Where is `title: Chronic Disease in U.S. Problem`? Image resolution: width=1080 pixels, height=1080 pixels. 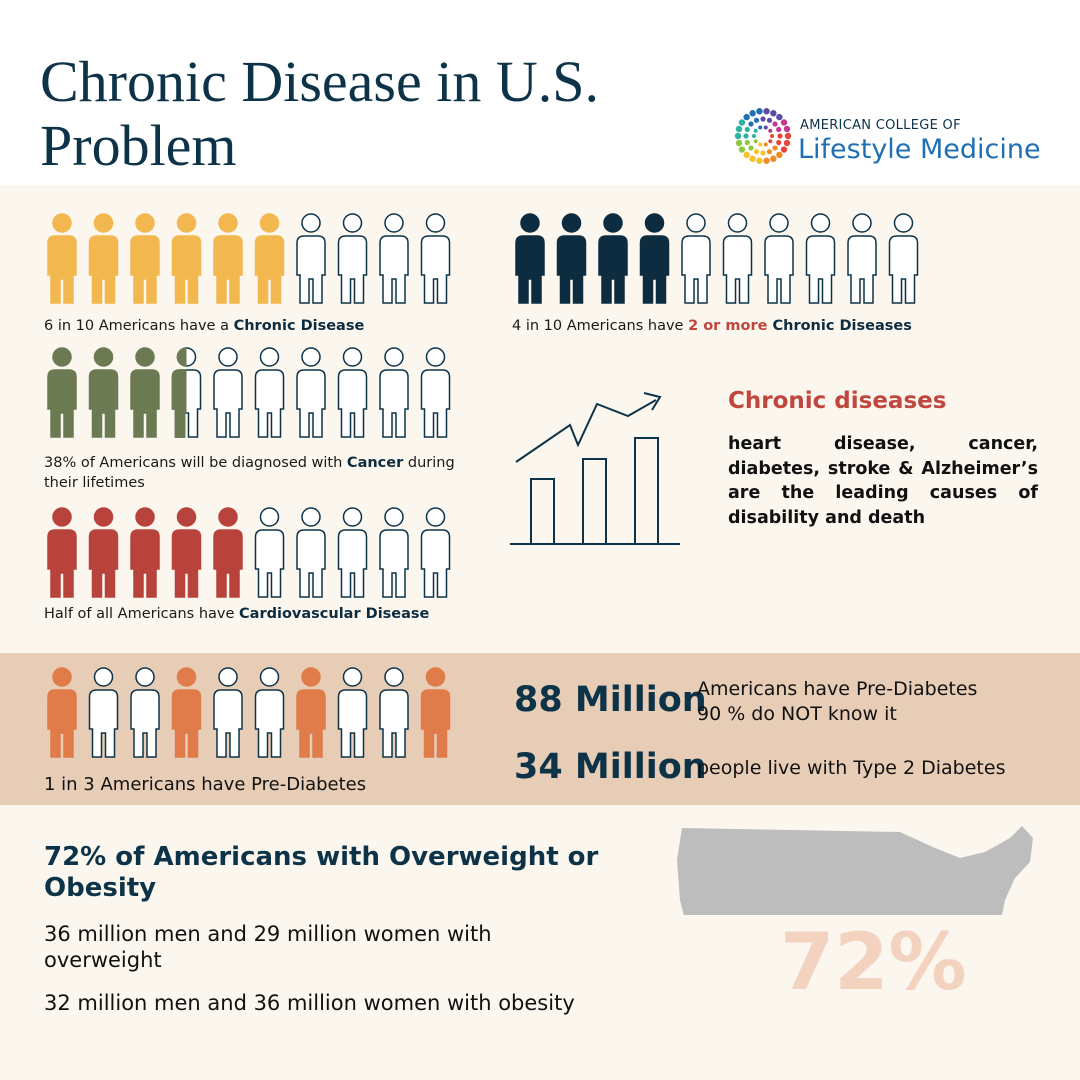 title: Chronic Disease in U.S. Problem is located at coordinates (319, 114).